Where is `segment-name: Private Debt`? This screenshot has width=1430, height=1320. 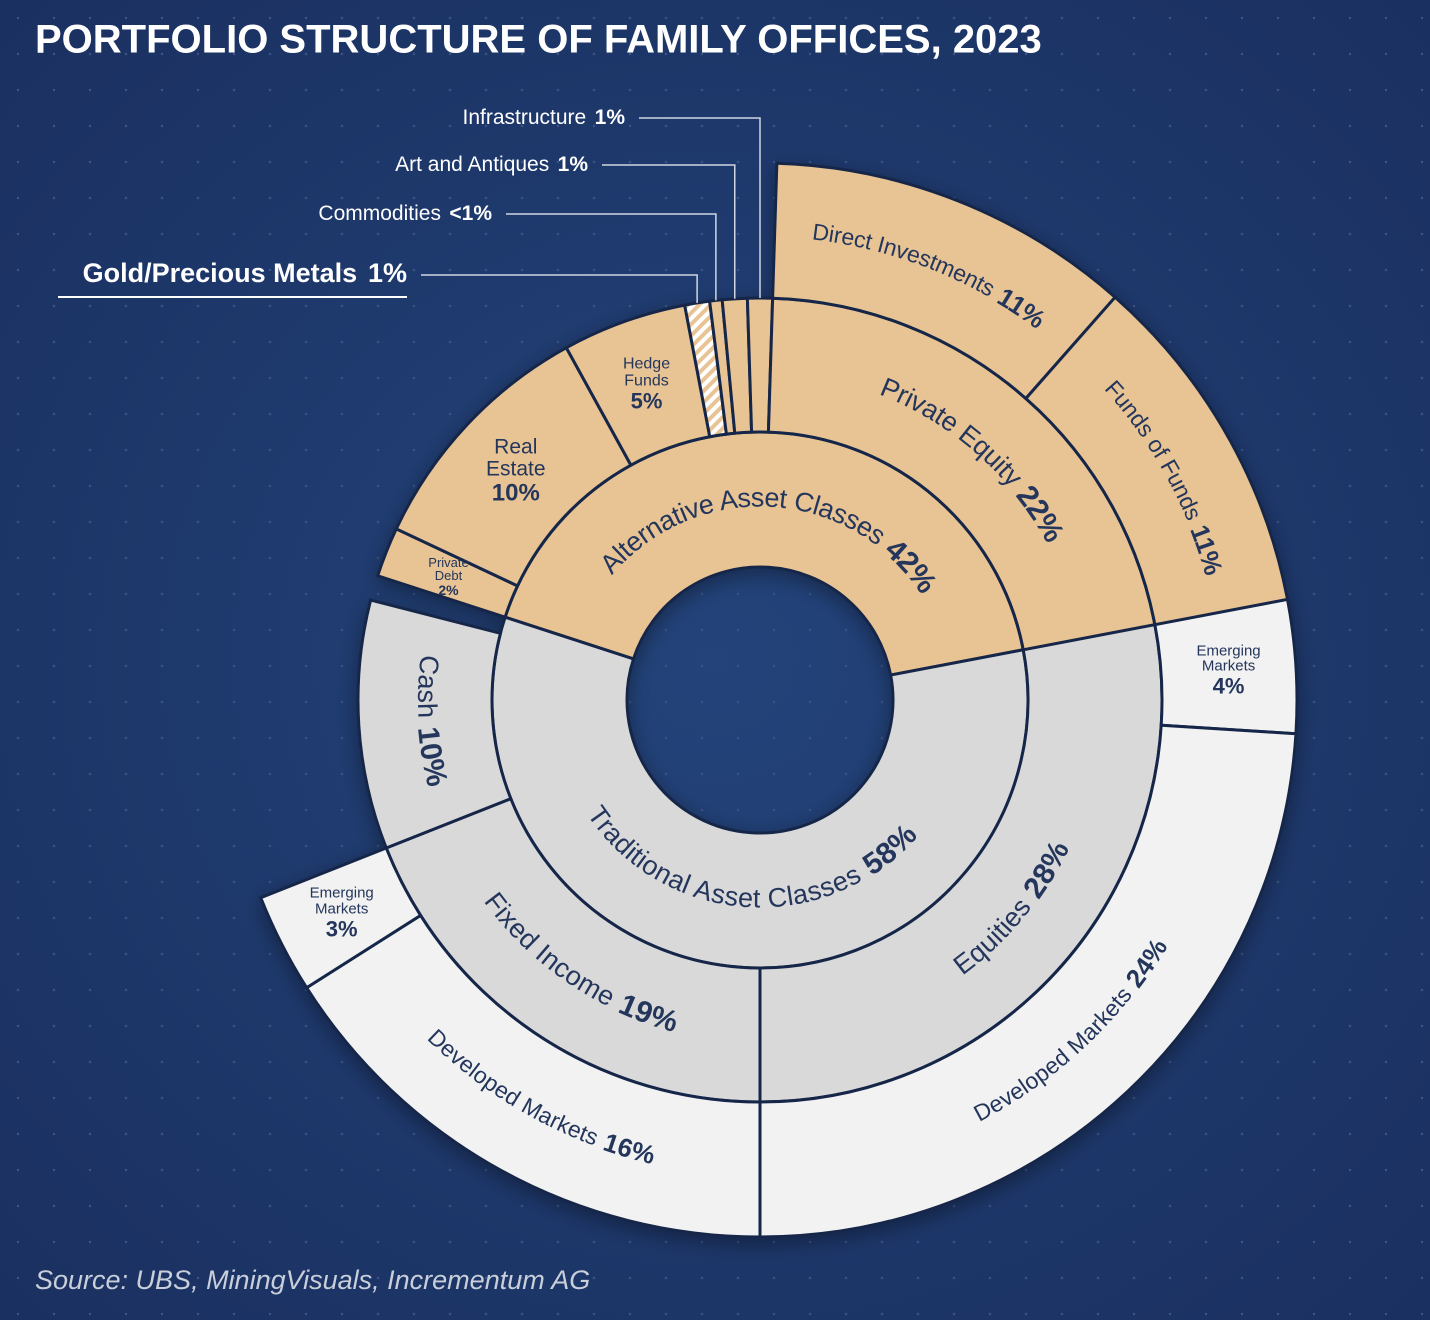
segment-name: Private Debt is located at coordinates (448, 569).